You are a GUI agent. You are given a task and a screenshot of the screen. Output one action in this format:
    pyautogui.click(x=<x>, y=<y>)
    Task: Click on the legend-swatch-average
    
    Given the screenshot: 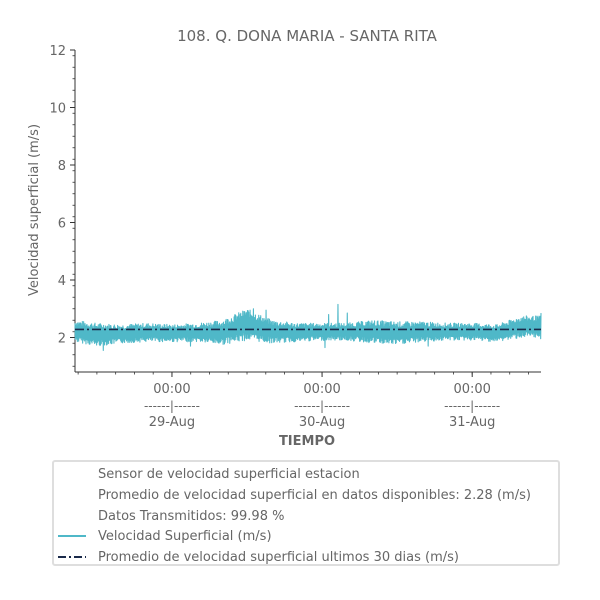 What is the action you would take?
    pyautogui.click(x=72, y=557)
    